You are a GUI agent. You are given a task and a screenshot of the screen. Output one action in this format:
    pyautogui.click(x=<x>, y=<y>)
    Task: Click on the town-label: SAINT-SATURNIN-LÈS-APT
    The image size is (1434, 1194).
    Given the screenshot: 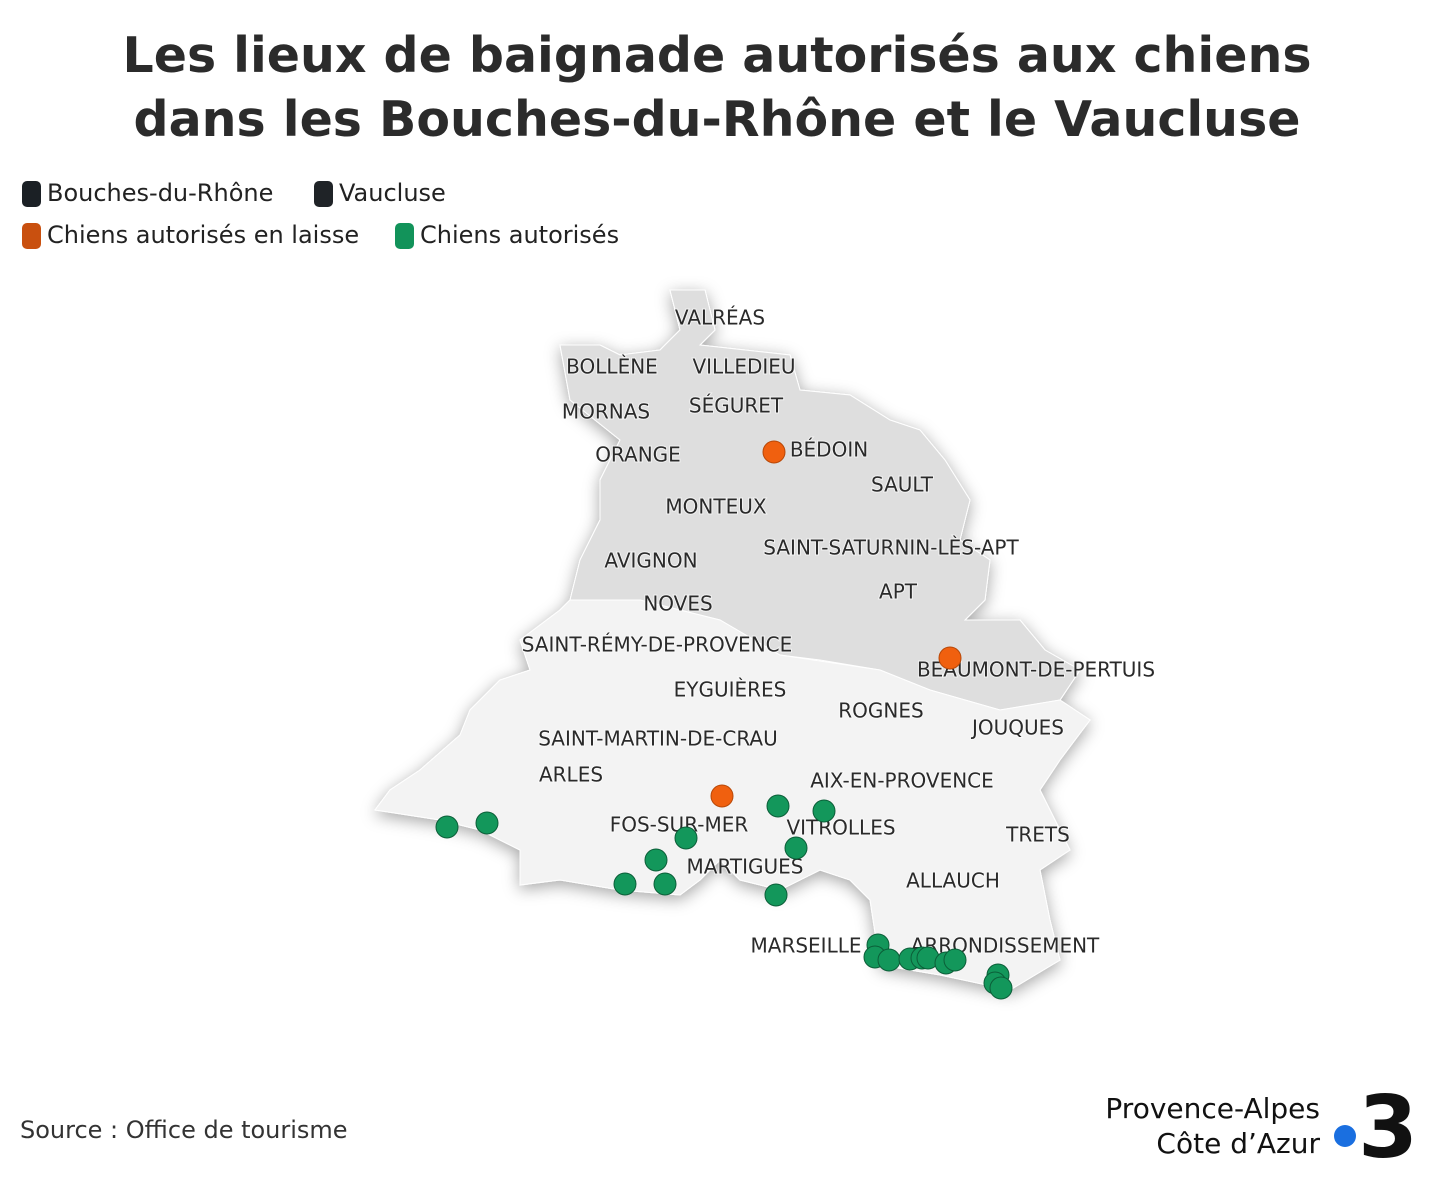 What is the action you would take?
    pyautogui.click(x=891, y=548)
    